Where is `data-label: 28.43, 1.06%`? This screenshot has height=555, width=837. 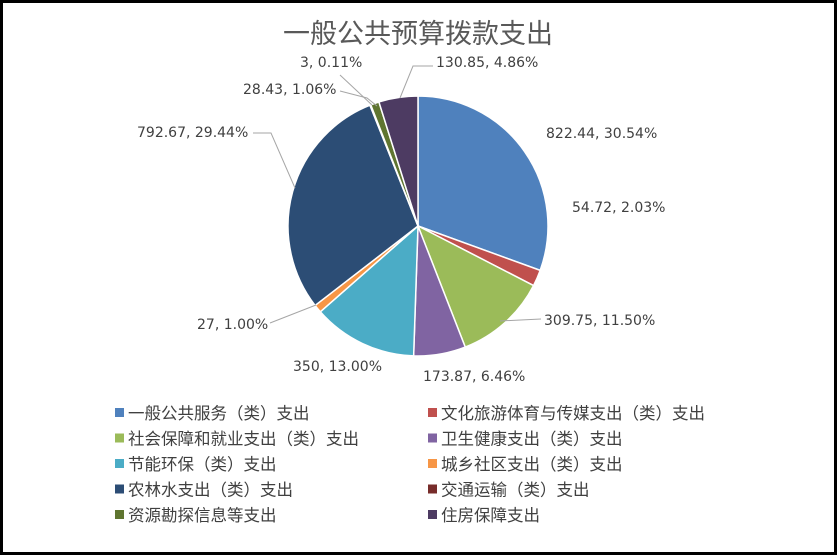
data-label: 28.43, 1.06% is located at coordinates (289, 90).